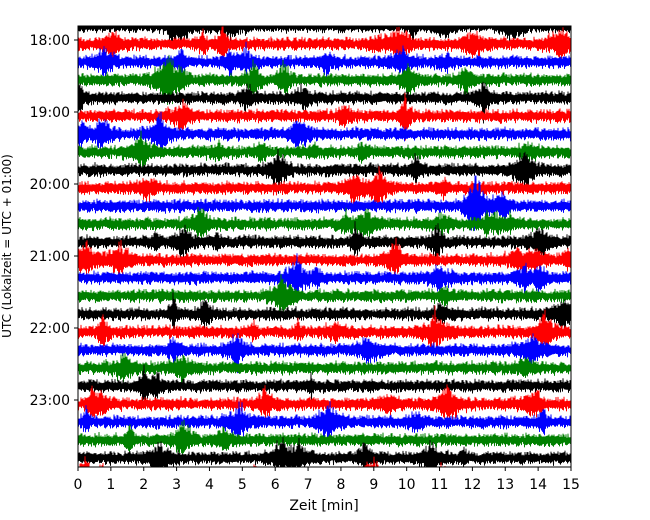 Image resolution: width=650 pixels, height=520 pixels. Describe the element at coordinates (440, 485) in the screenshot. I see `x-tick-label: 11` at that location.